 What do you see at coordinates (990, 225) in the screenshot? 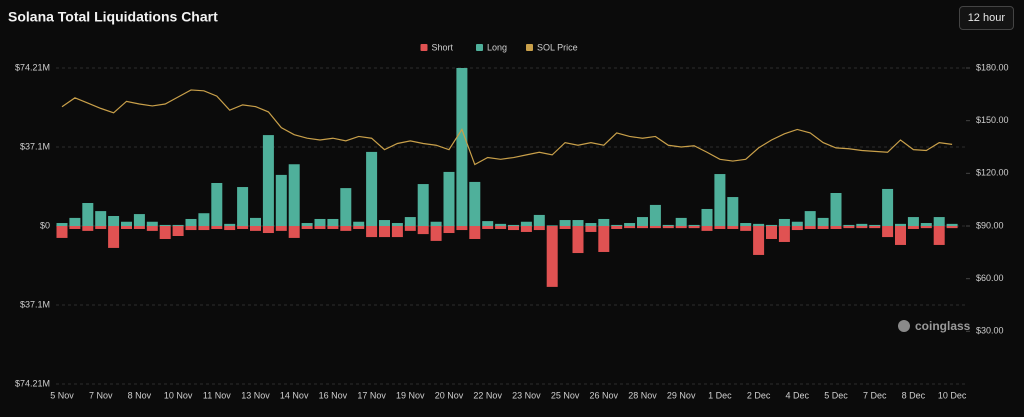
I see `y2-tick-label: $90.00` at bounding box center [990, 225].